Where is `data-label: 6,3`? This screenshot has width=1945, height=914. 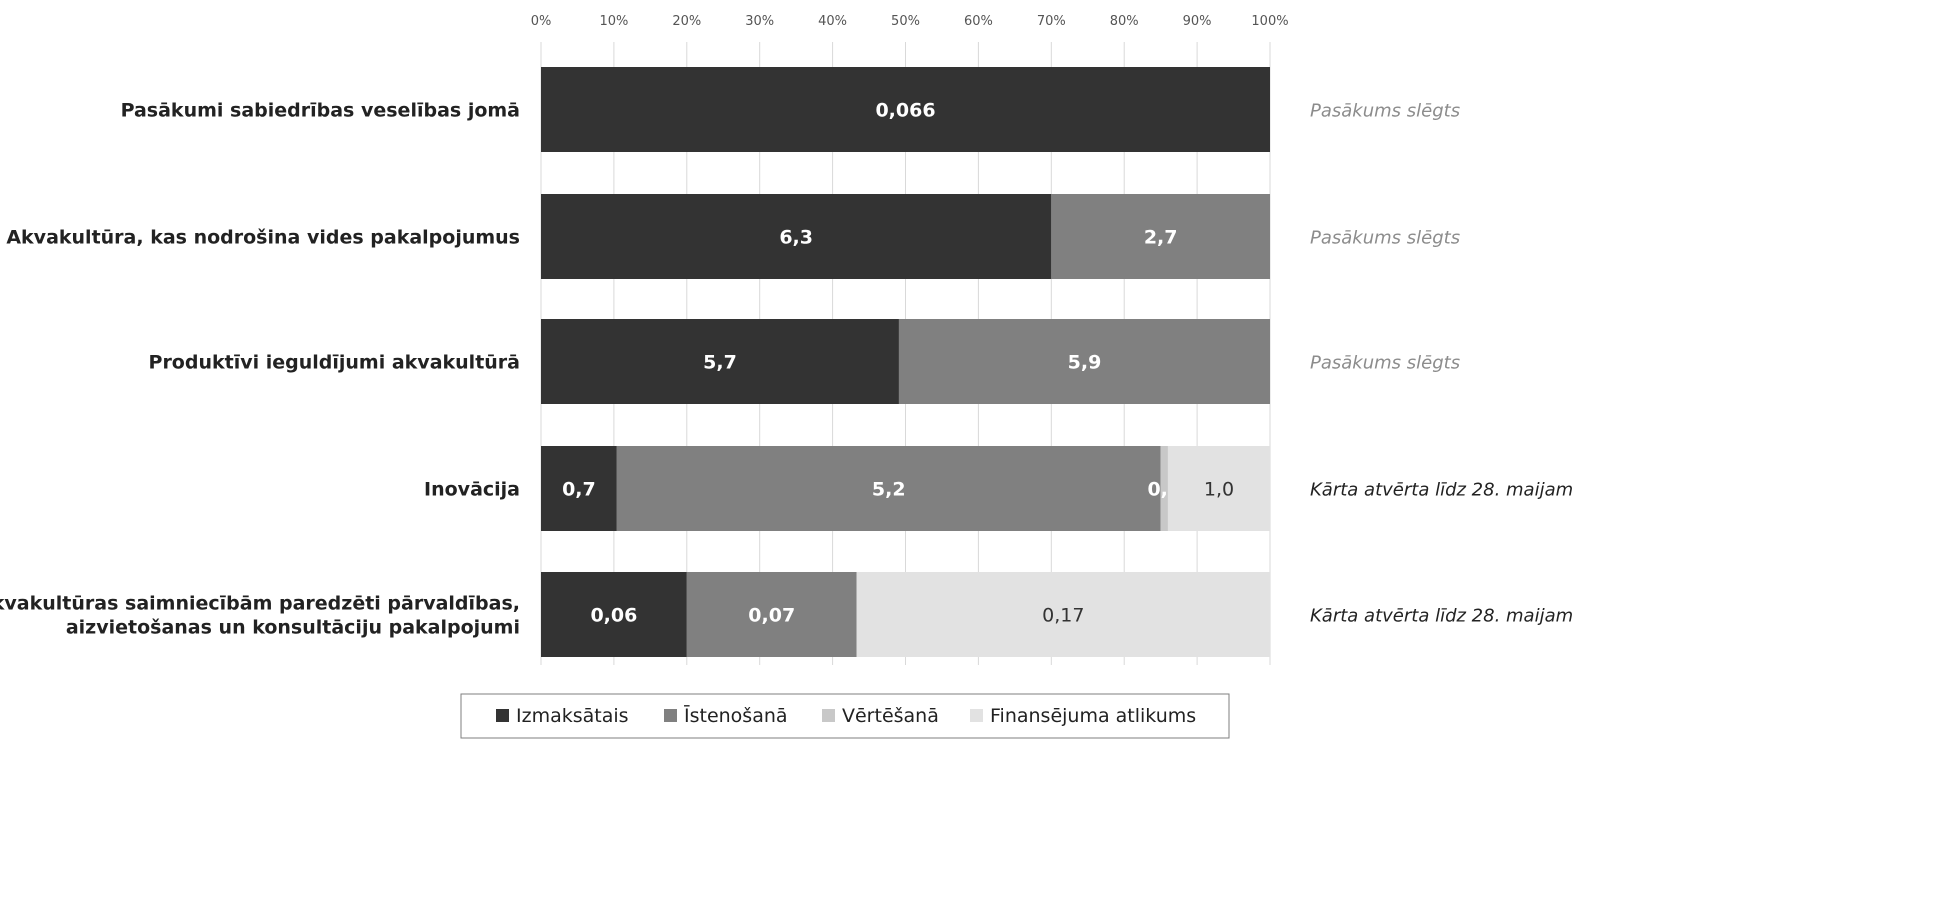
data-label: 6,3 is located at coordinates (796, 238).